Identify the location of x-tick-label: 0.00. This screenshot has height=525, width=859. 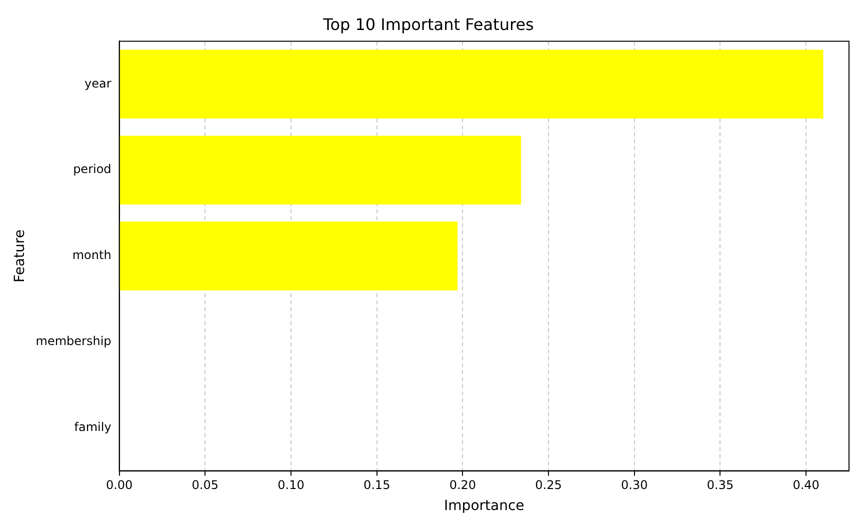
(119, 485).